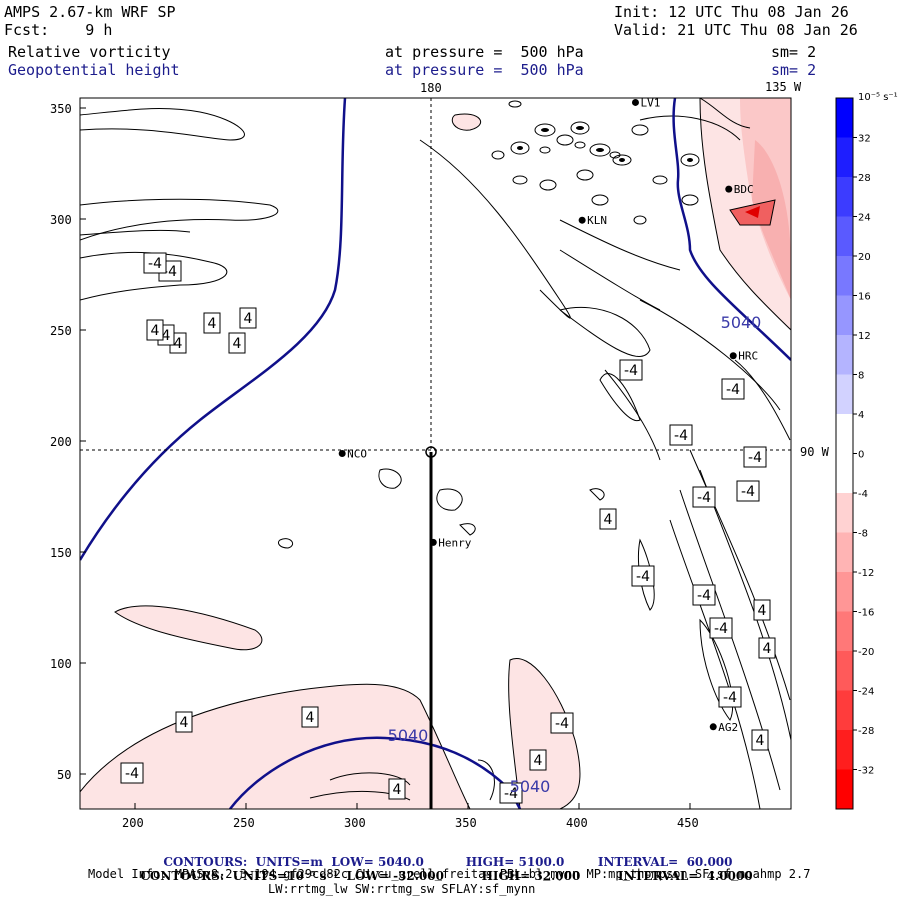 The image size is (900, 900). Describe the element at coordinates (744, 189) in the screenshot. I see `station-label-bdc: BDC` at that location.